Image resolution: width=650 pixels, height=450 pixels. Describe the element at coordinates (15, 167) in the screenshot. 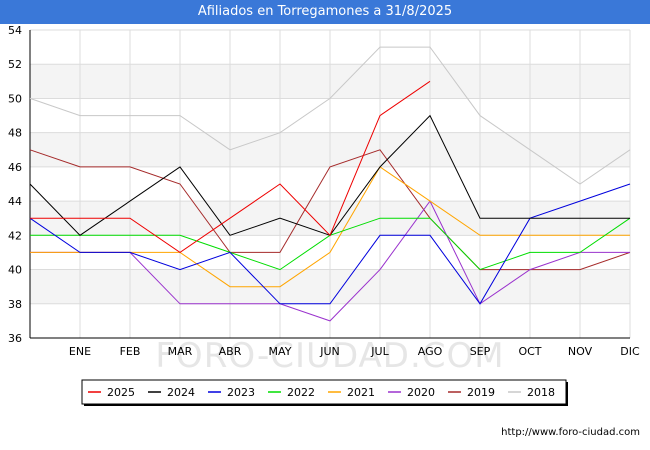

I see `y-tick-label: 46` at that location.